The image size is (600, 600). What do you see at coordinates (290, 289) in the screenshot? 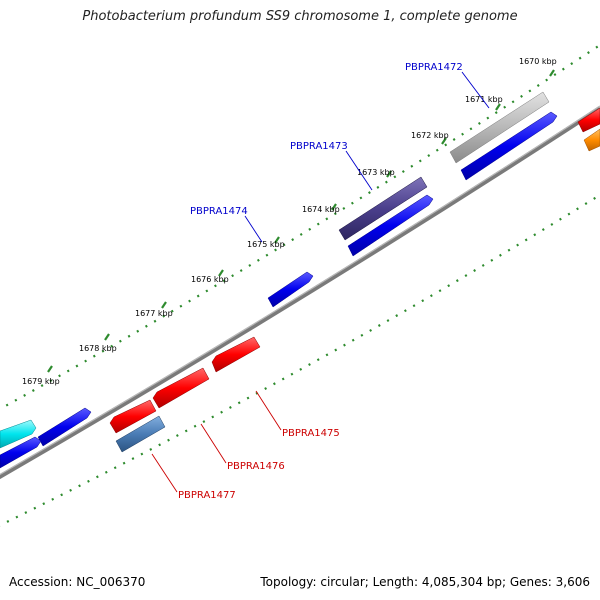
I see `gene-PBPRA1474` at bounding box center [290, 289].